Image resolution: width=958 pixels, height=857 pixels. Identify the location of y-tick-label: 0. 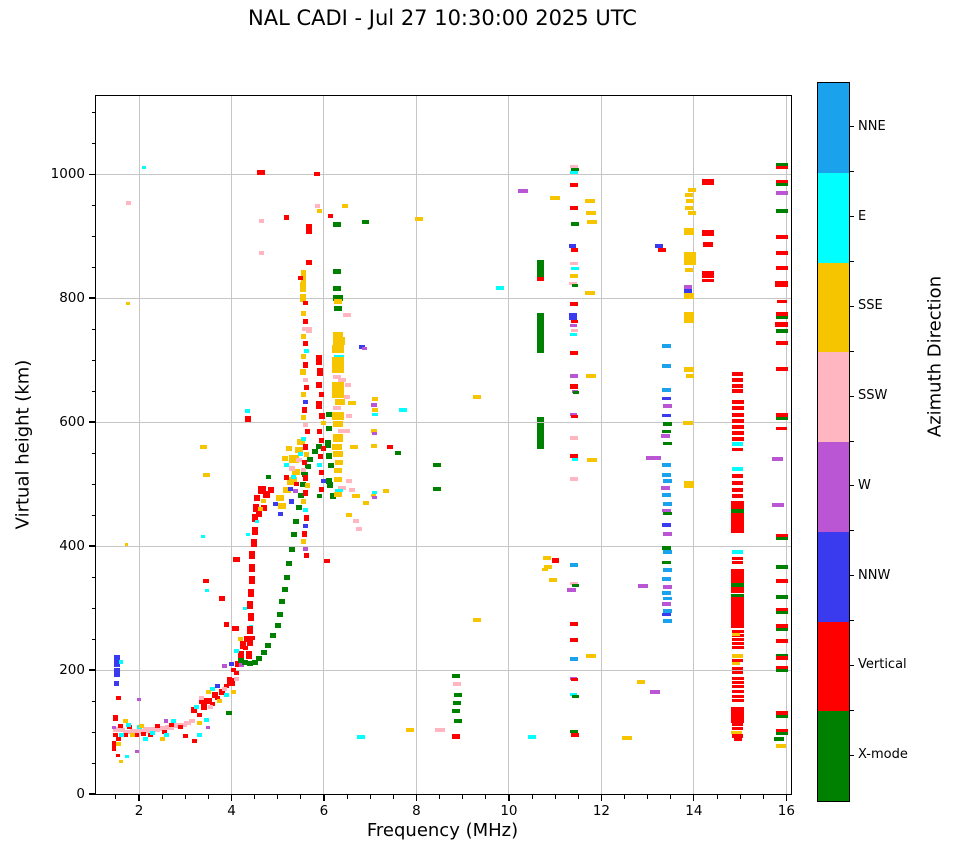
(80, 793).